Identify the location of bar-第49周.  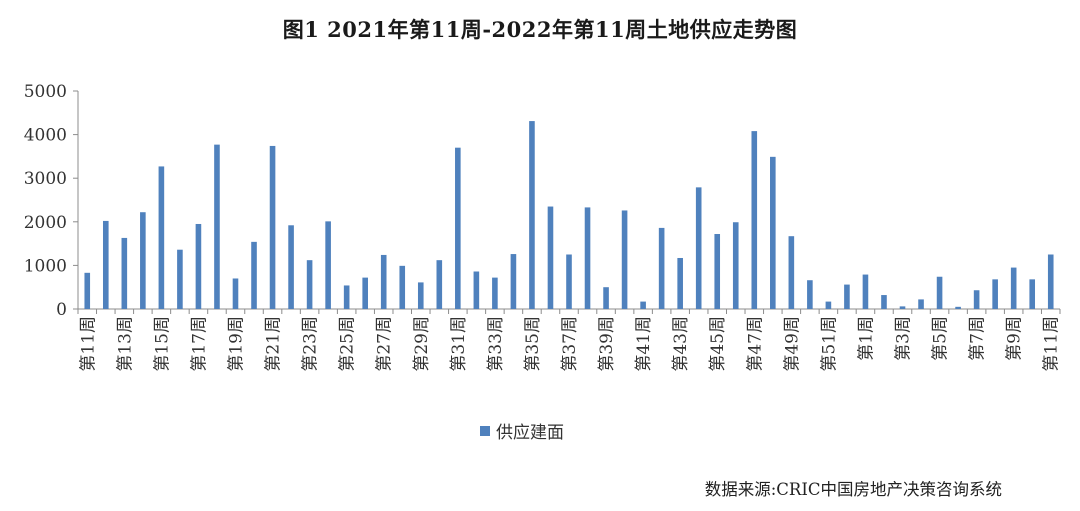
(791, 272).